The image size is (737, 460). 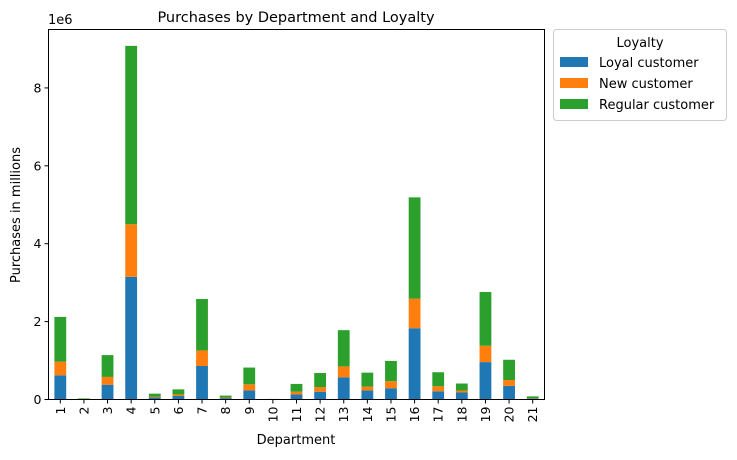 What do you see at coordinates (296, 415) in the screenshot?
I see `x-tick-label: 11` at bounding box center [296, 415].